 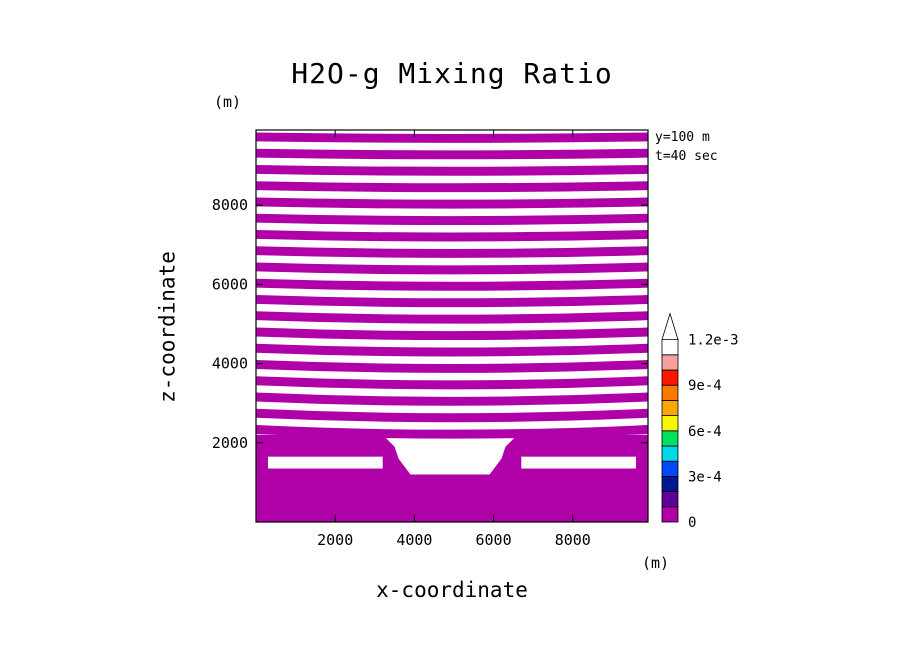 I want to click on x-axis-unit: (m), so click(x=656, y=563).